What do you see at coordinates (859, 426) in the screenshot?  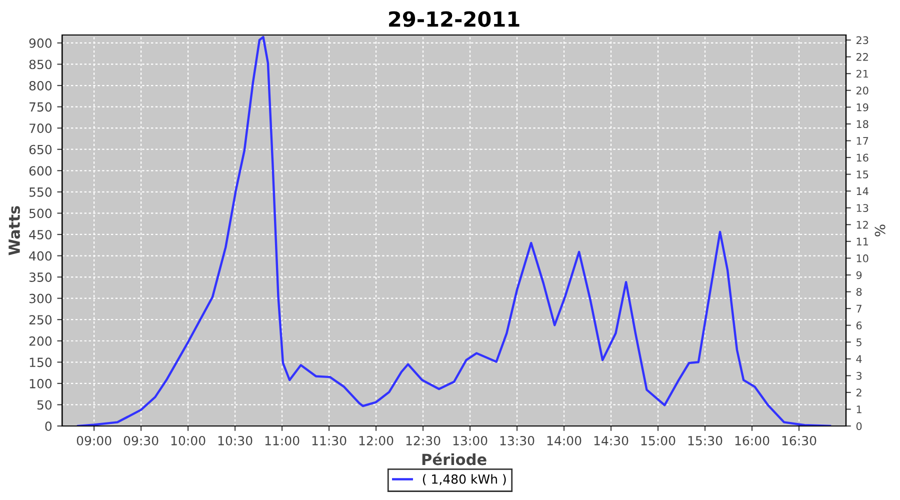 I see `y2-tick-label: 0` at bounding box center [859, 426].